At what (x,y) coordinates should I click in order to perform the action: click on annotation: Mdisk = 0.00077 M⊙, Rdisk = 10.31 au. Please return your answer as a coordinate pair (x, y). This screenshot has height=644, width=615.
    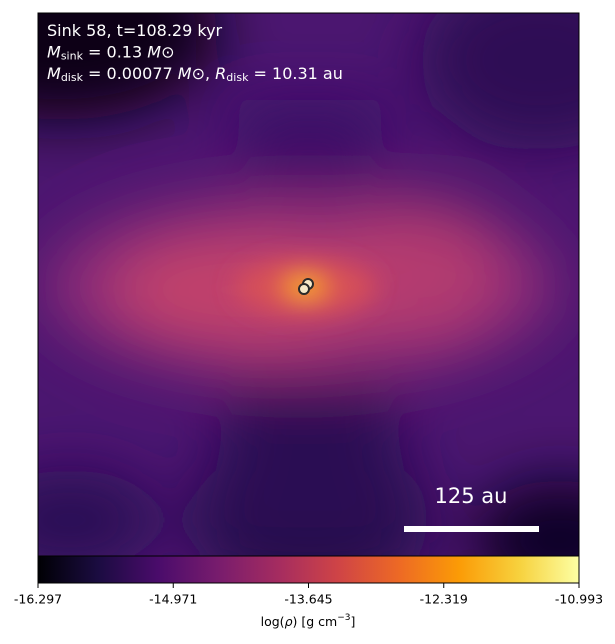
    Looking at the image, I should click on (195, 74).